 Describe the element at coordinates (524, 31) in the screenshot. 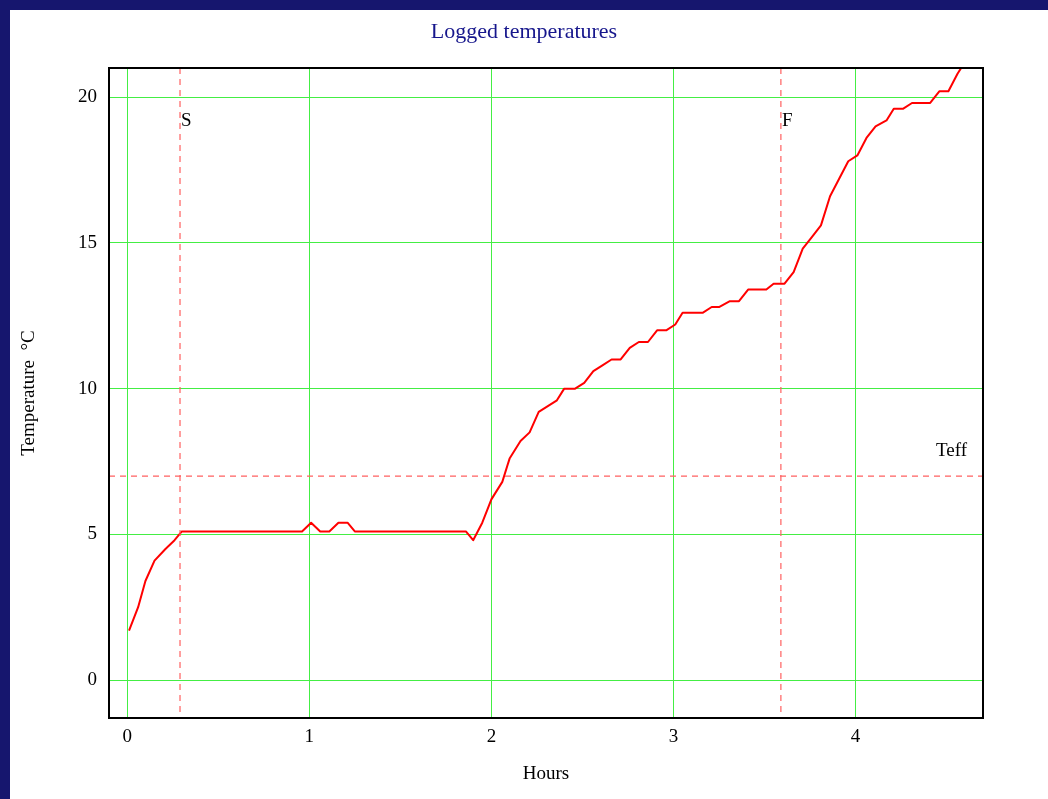

I see `chart-title: Logged temperatures` at that location.